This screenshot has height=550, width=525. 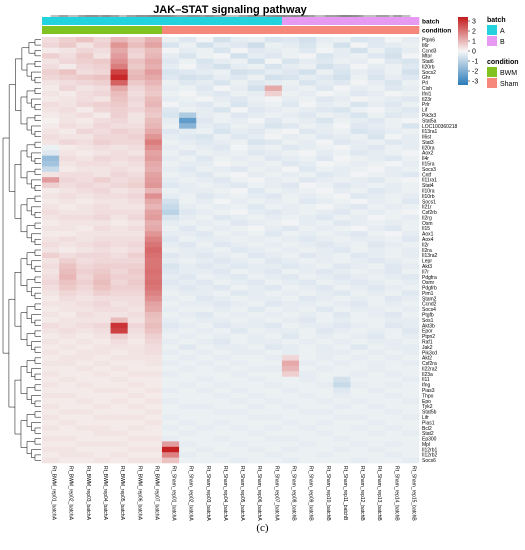 I want to click on row-label: Pik3cd, so click(x=429, y=353).